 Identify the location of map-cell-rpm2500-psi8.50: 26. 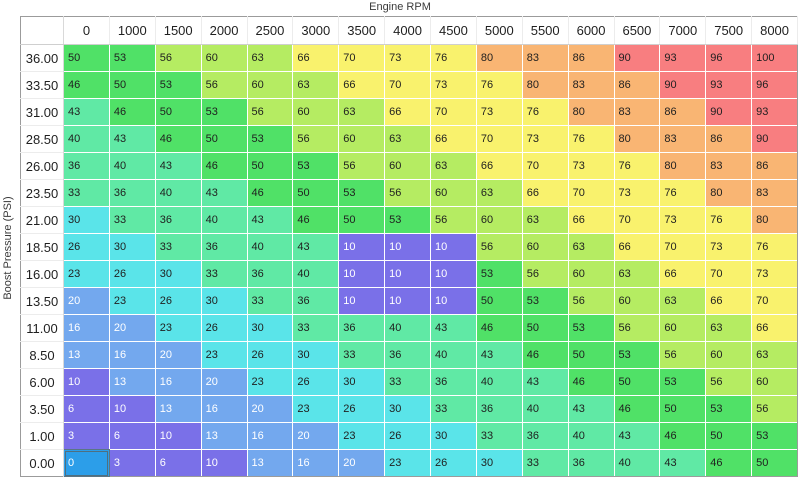
(270, 355).